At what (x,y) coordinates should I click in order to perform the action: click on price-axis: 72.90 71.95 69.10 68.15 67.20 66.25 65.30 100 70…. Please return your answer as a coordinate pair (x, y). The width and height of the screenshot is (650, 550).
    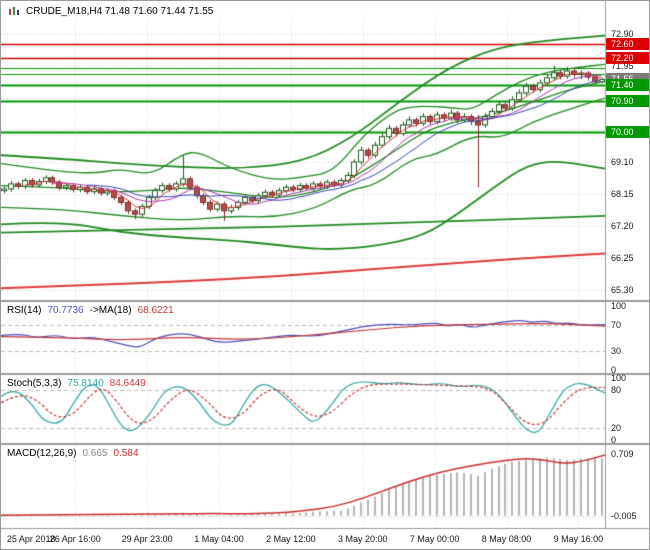
    Looking at the image, I should click on (627, 265).